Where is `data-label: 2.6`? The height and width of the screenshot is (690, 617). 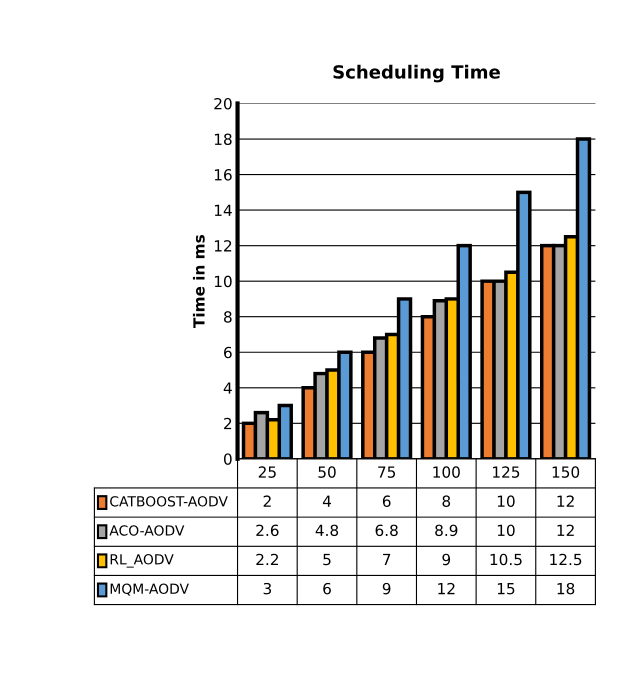
data-label: 2.6 is located at coordinates (267, 530).